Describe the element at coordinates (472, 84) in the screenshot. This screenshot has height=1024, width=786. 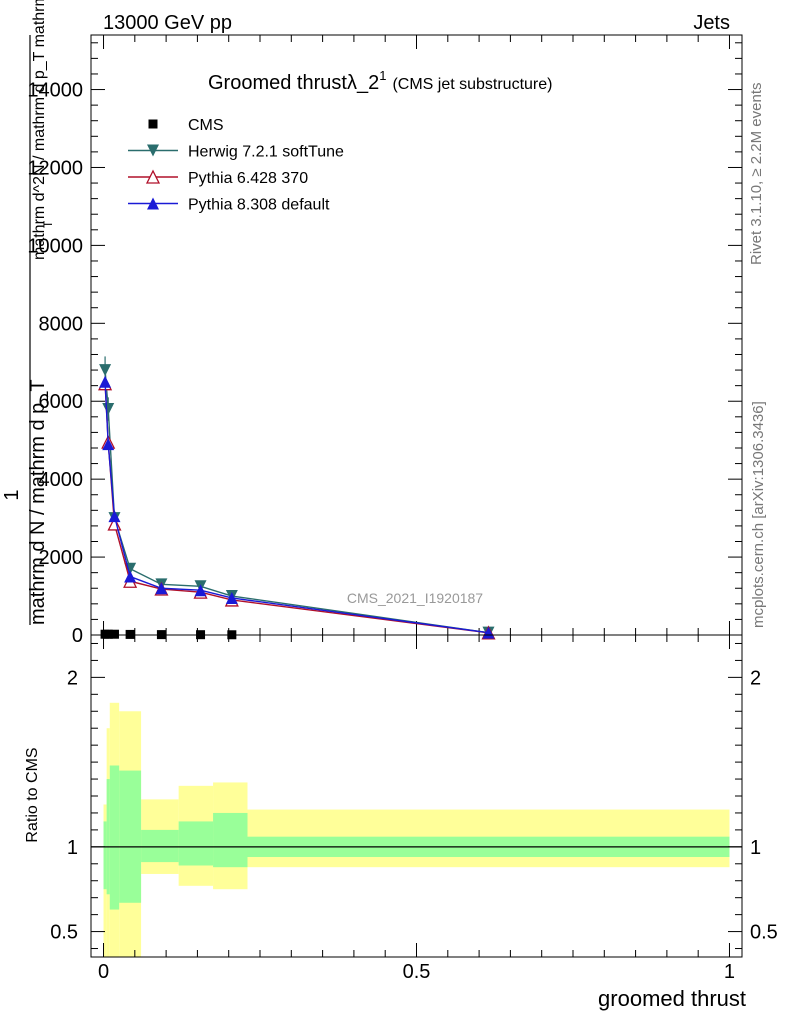
I see `title-sub: (CMS jet substructure)` at that location.